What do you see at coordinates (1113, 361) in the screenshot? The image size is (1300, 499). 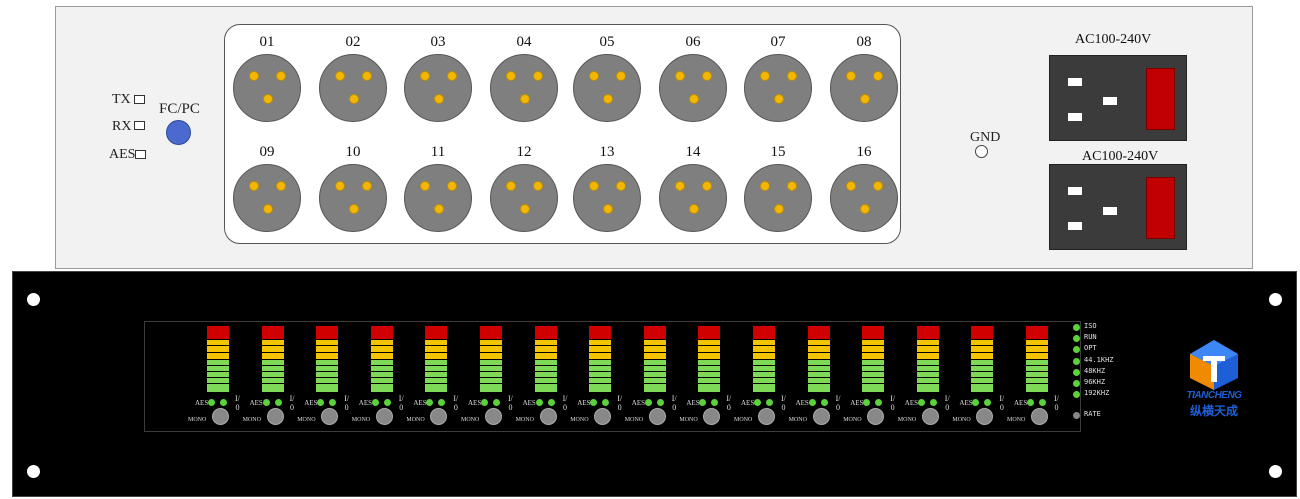 I see `status-indicator: 44.1KHZ` at bounding box center [1113, 361].